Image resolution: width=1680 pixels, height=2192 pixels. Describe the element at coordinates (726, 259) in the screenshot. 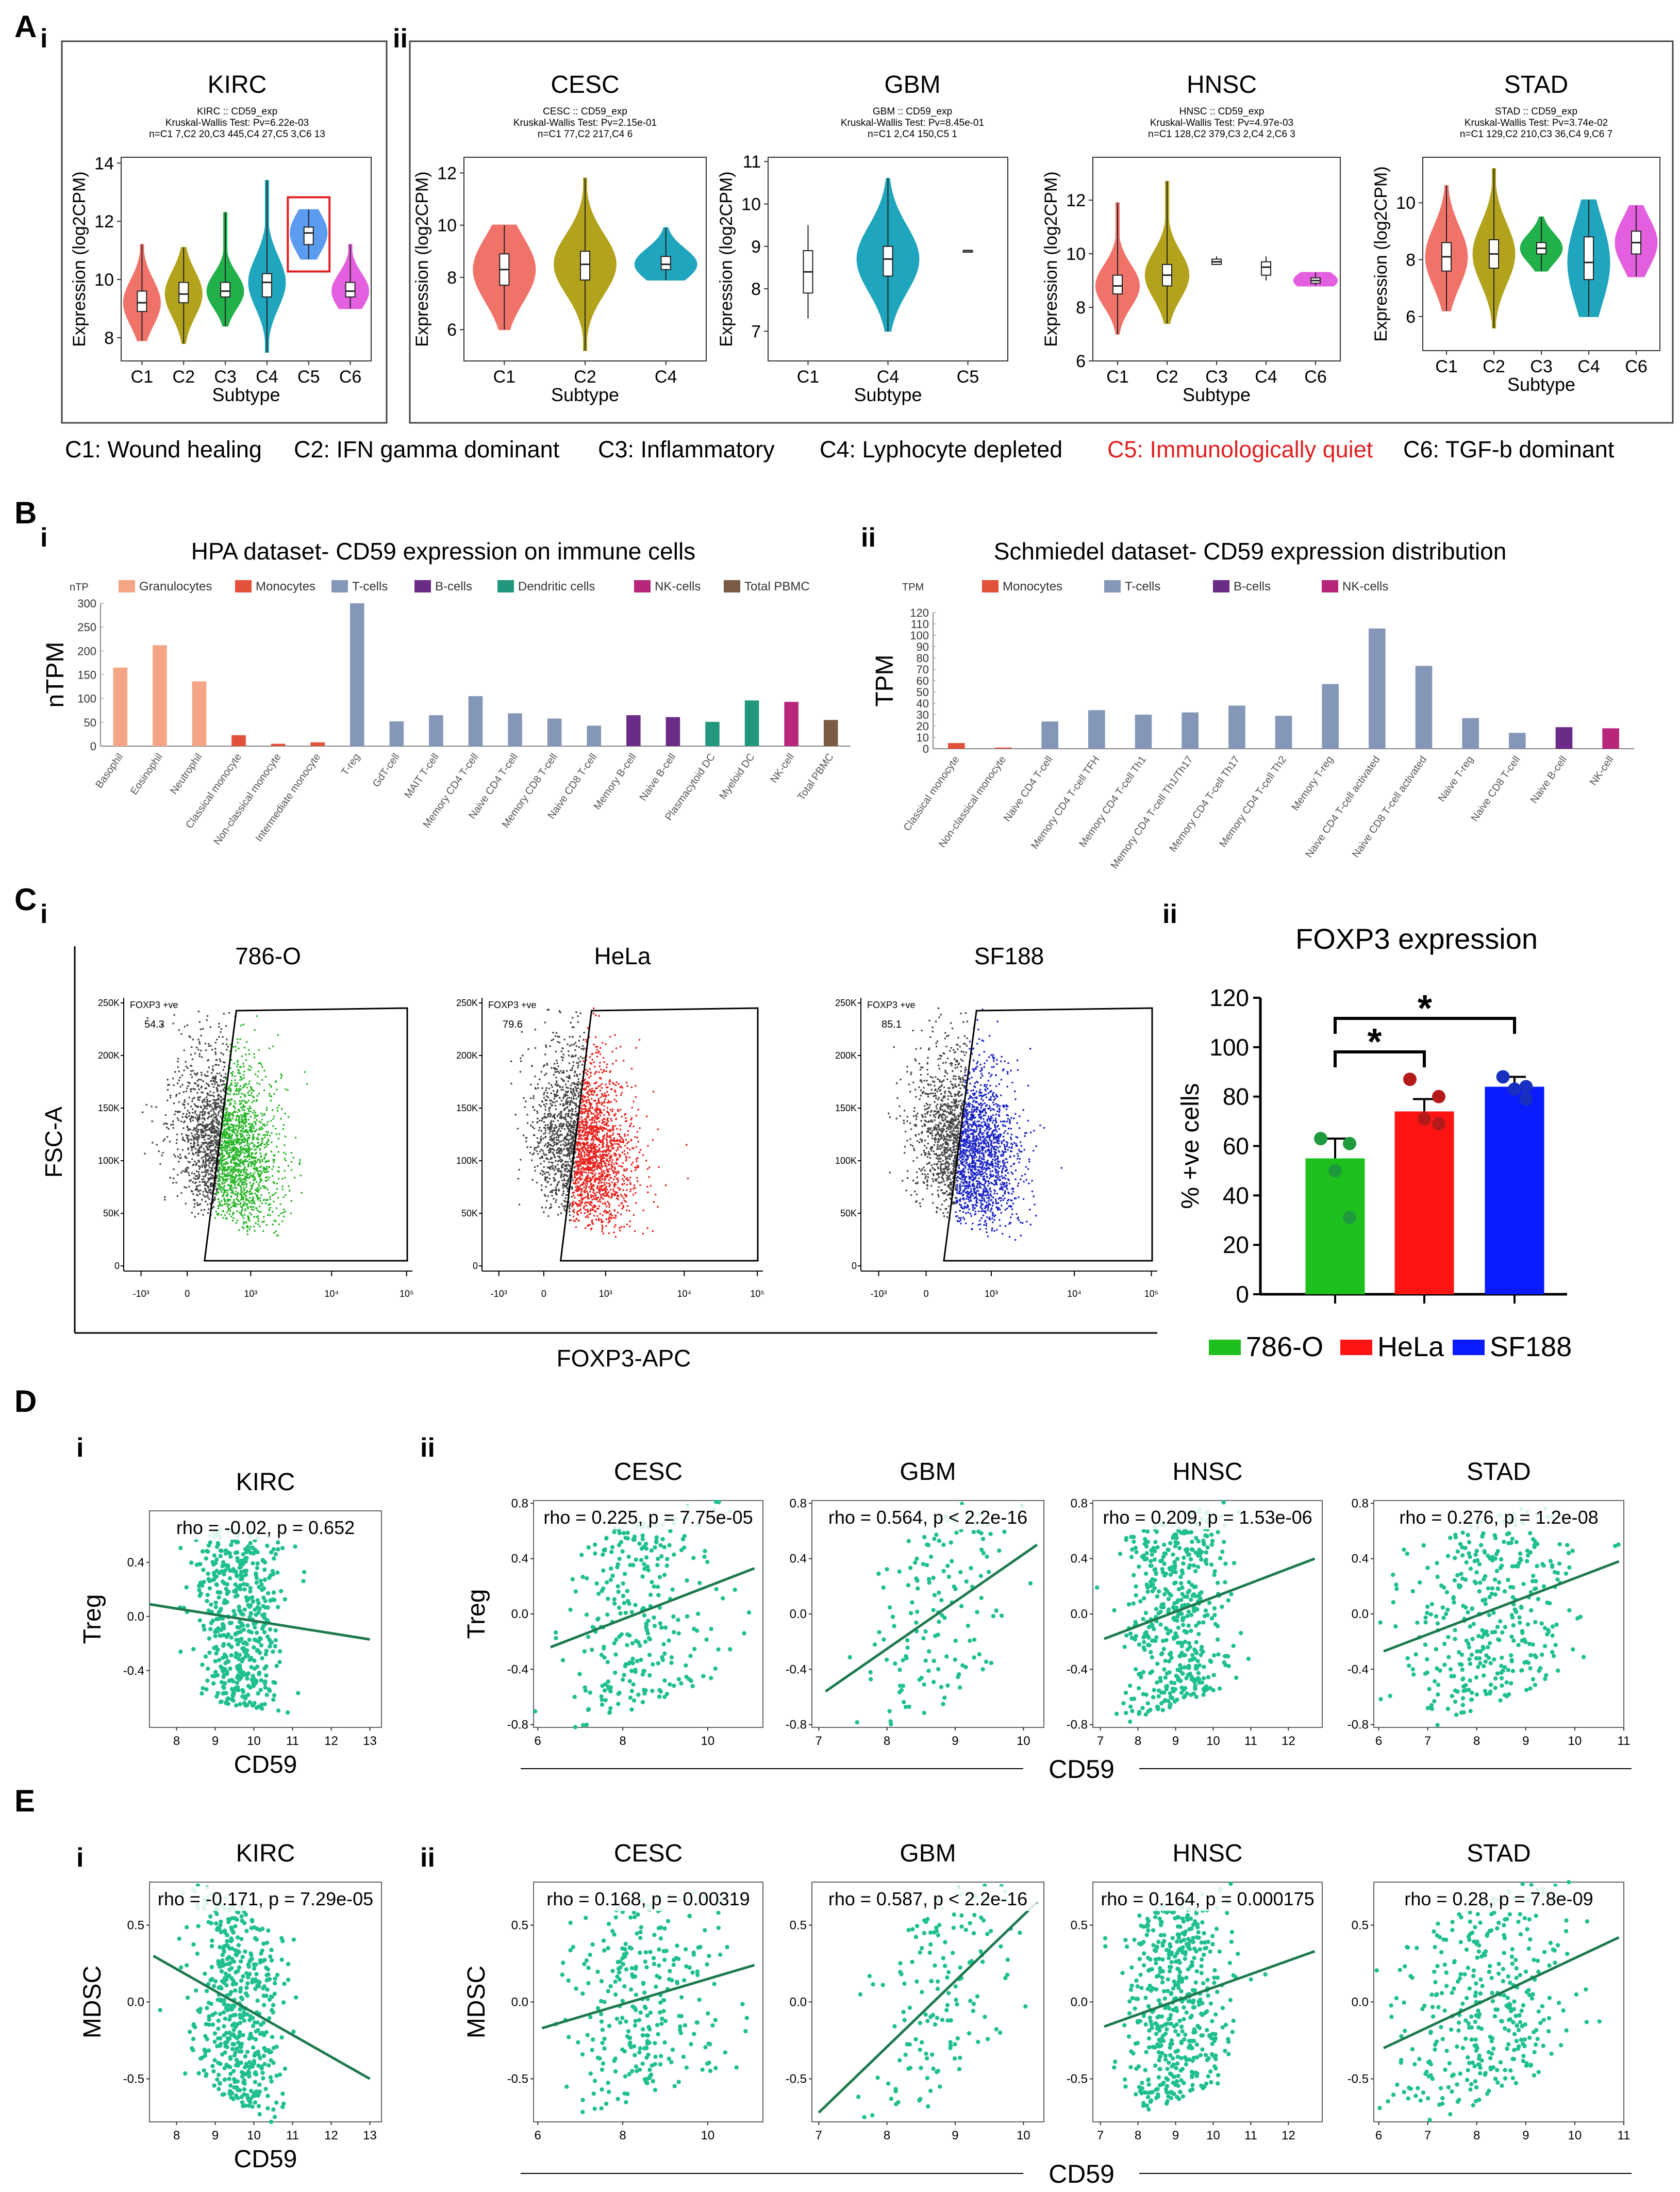

I see `y-axis-label: Expression (log2CPM)` at that location.